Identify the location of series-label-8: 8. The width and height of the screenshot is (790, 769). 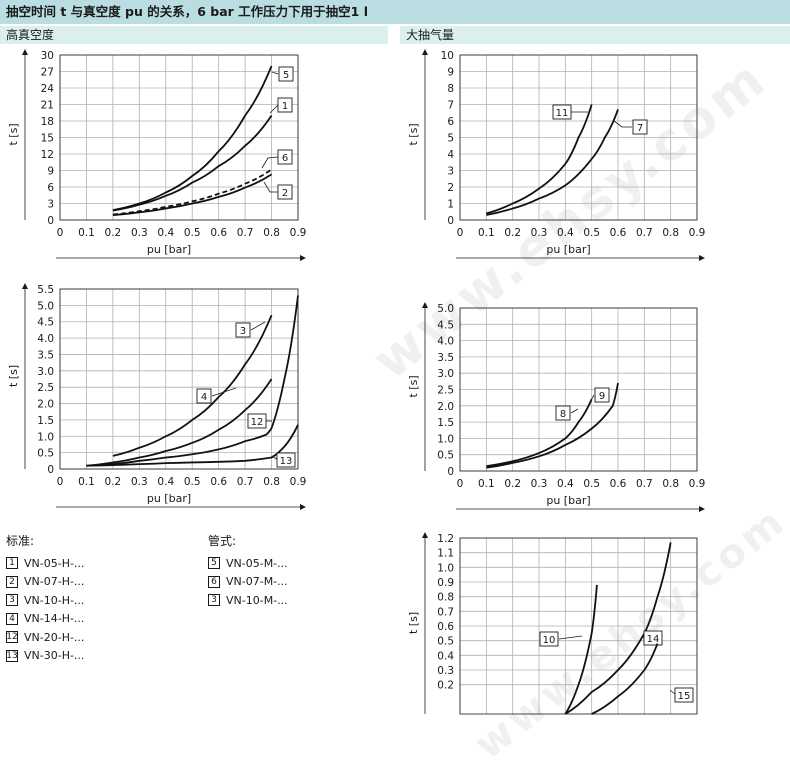
(563, 414).